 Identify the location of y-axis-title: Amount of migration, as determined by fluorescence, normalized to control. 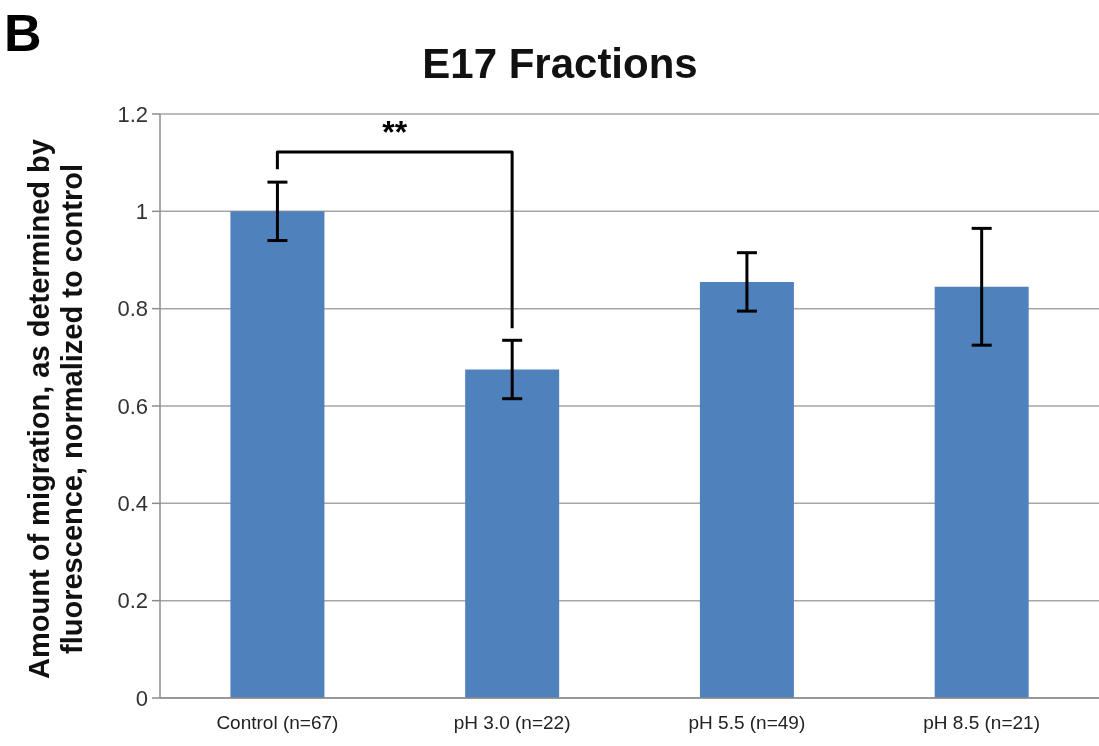
(56, 409).